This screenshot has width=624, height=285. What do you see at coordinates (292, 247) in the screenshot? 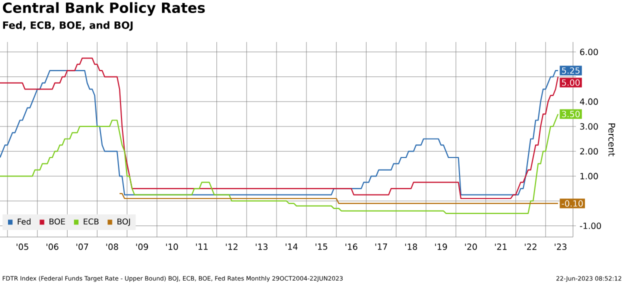
I see `x-tick-label: '14` at bounding box center [292, 247].